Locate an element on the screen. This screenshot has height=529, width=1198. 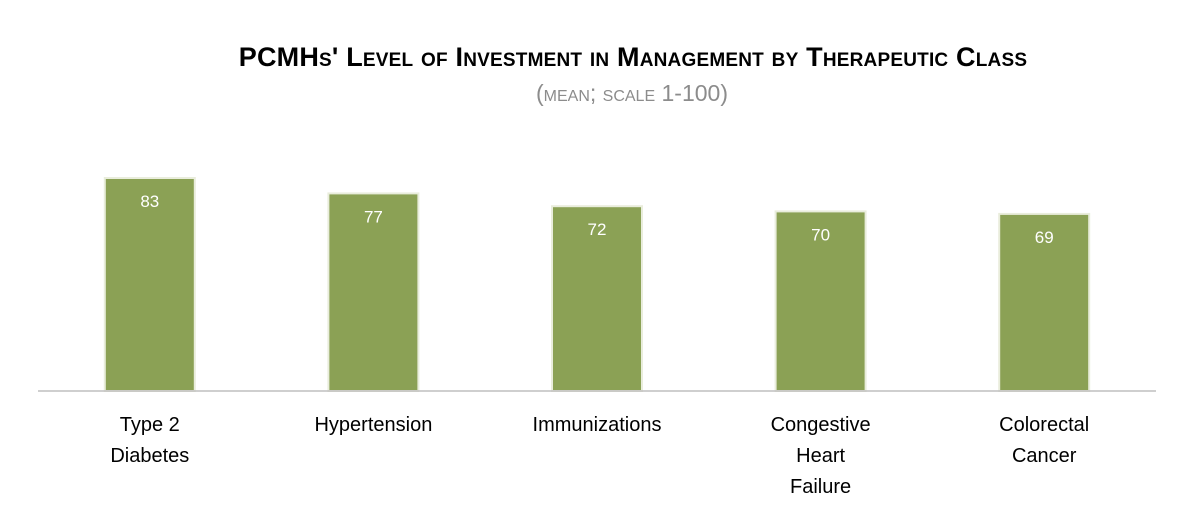
category-label-line: Hypertension is located at coordinates (373, 425).